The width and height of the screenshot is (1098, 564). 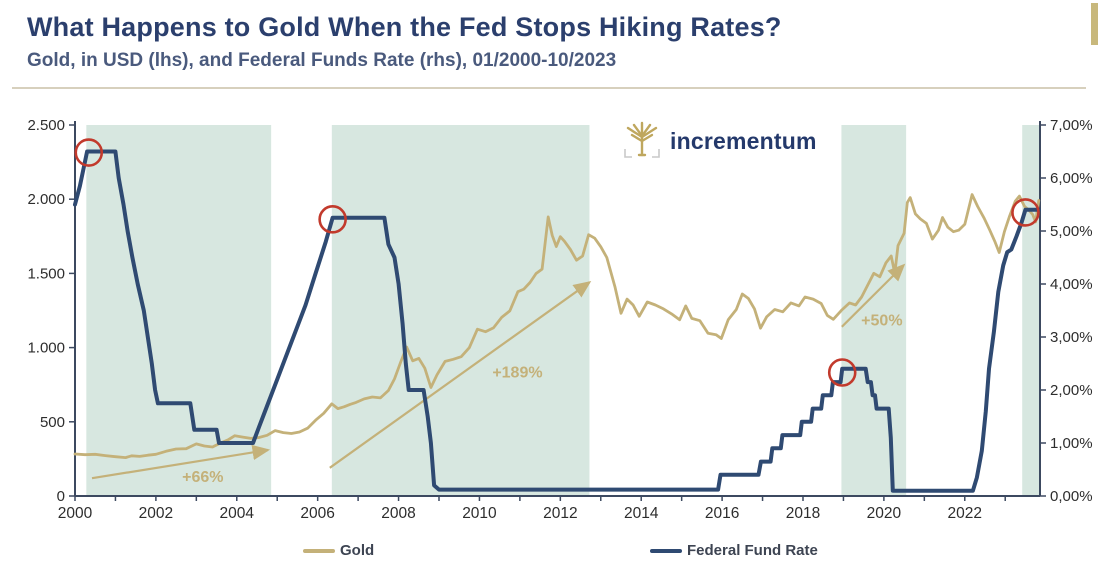 I want to click on left-axis-tick-label: 1.500, so click(x=46, y=273).